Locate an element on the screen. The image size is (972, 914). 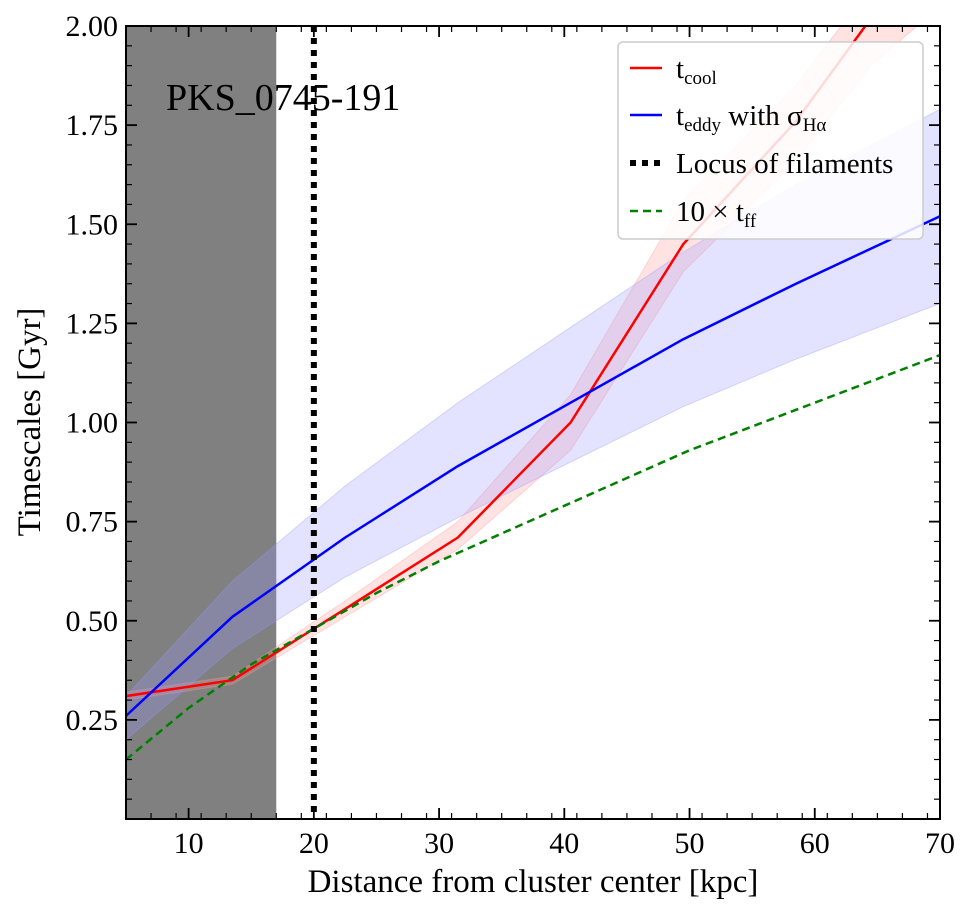
y-tick-label: 1.00 is located at coordinates (92, 423).